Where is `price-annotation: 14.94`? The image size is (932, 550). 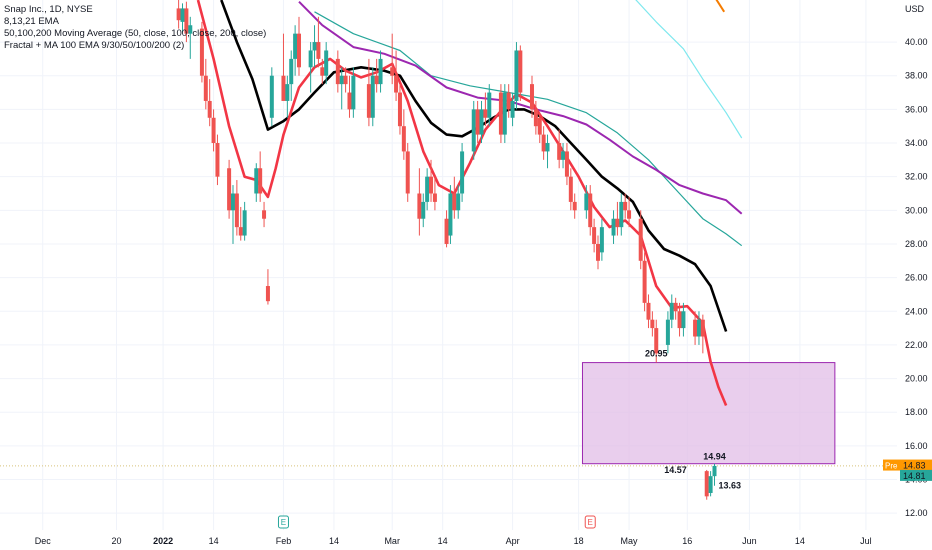 price-annotation: 14.94 is located at coordinates (714, 457).